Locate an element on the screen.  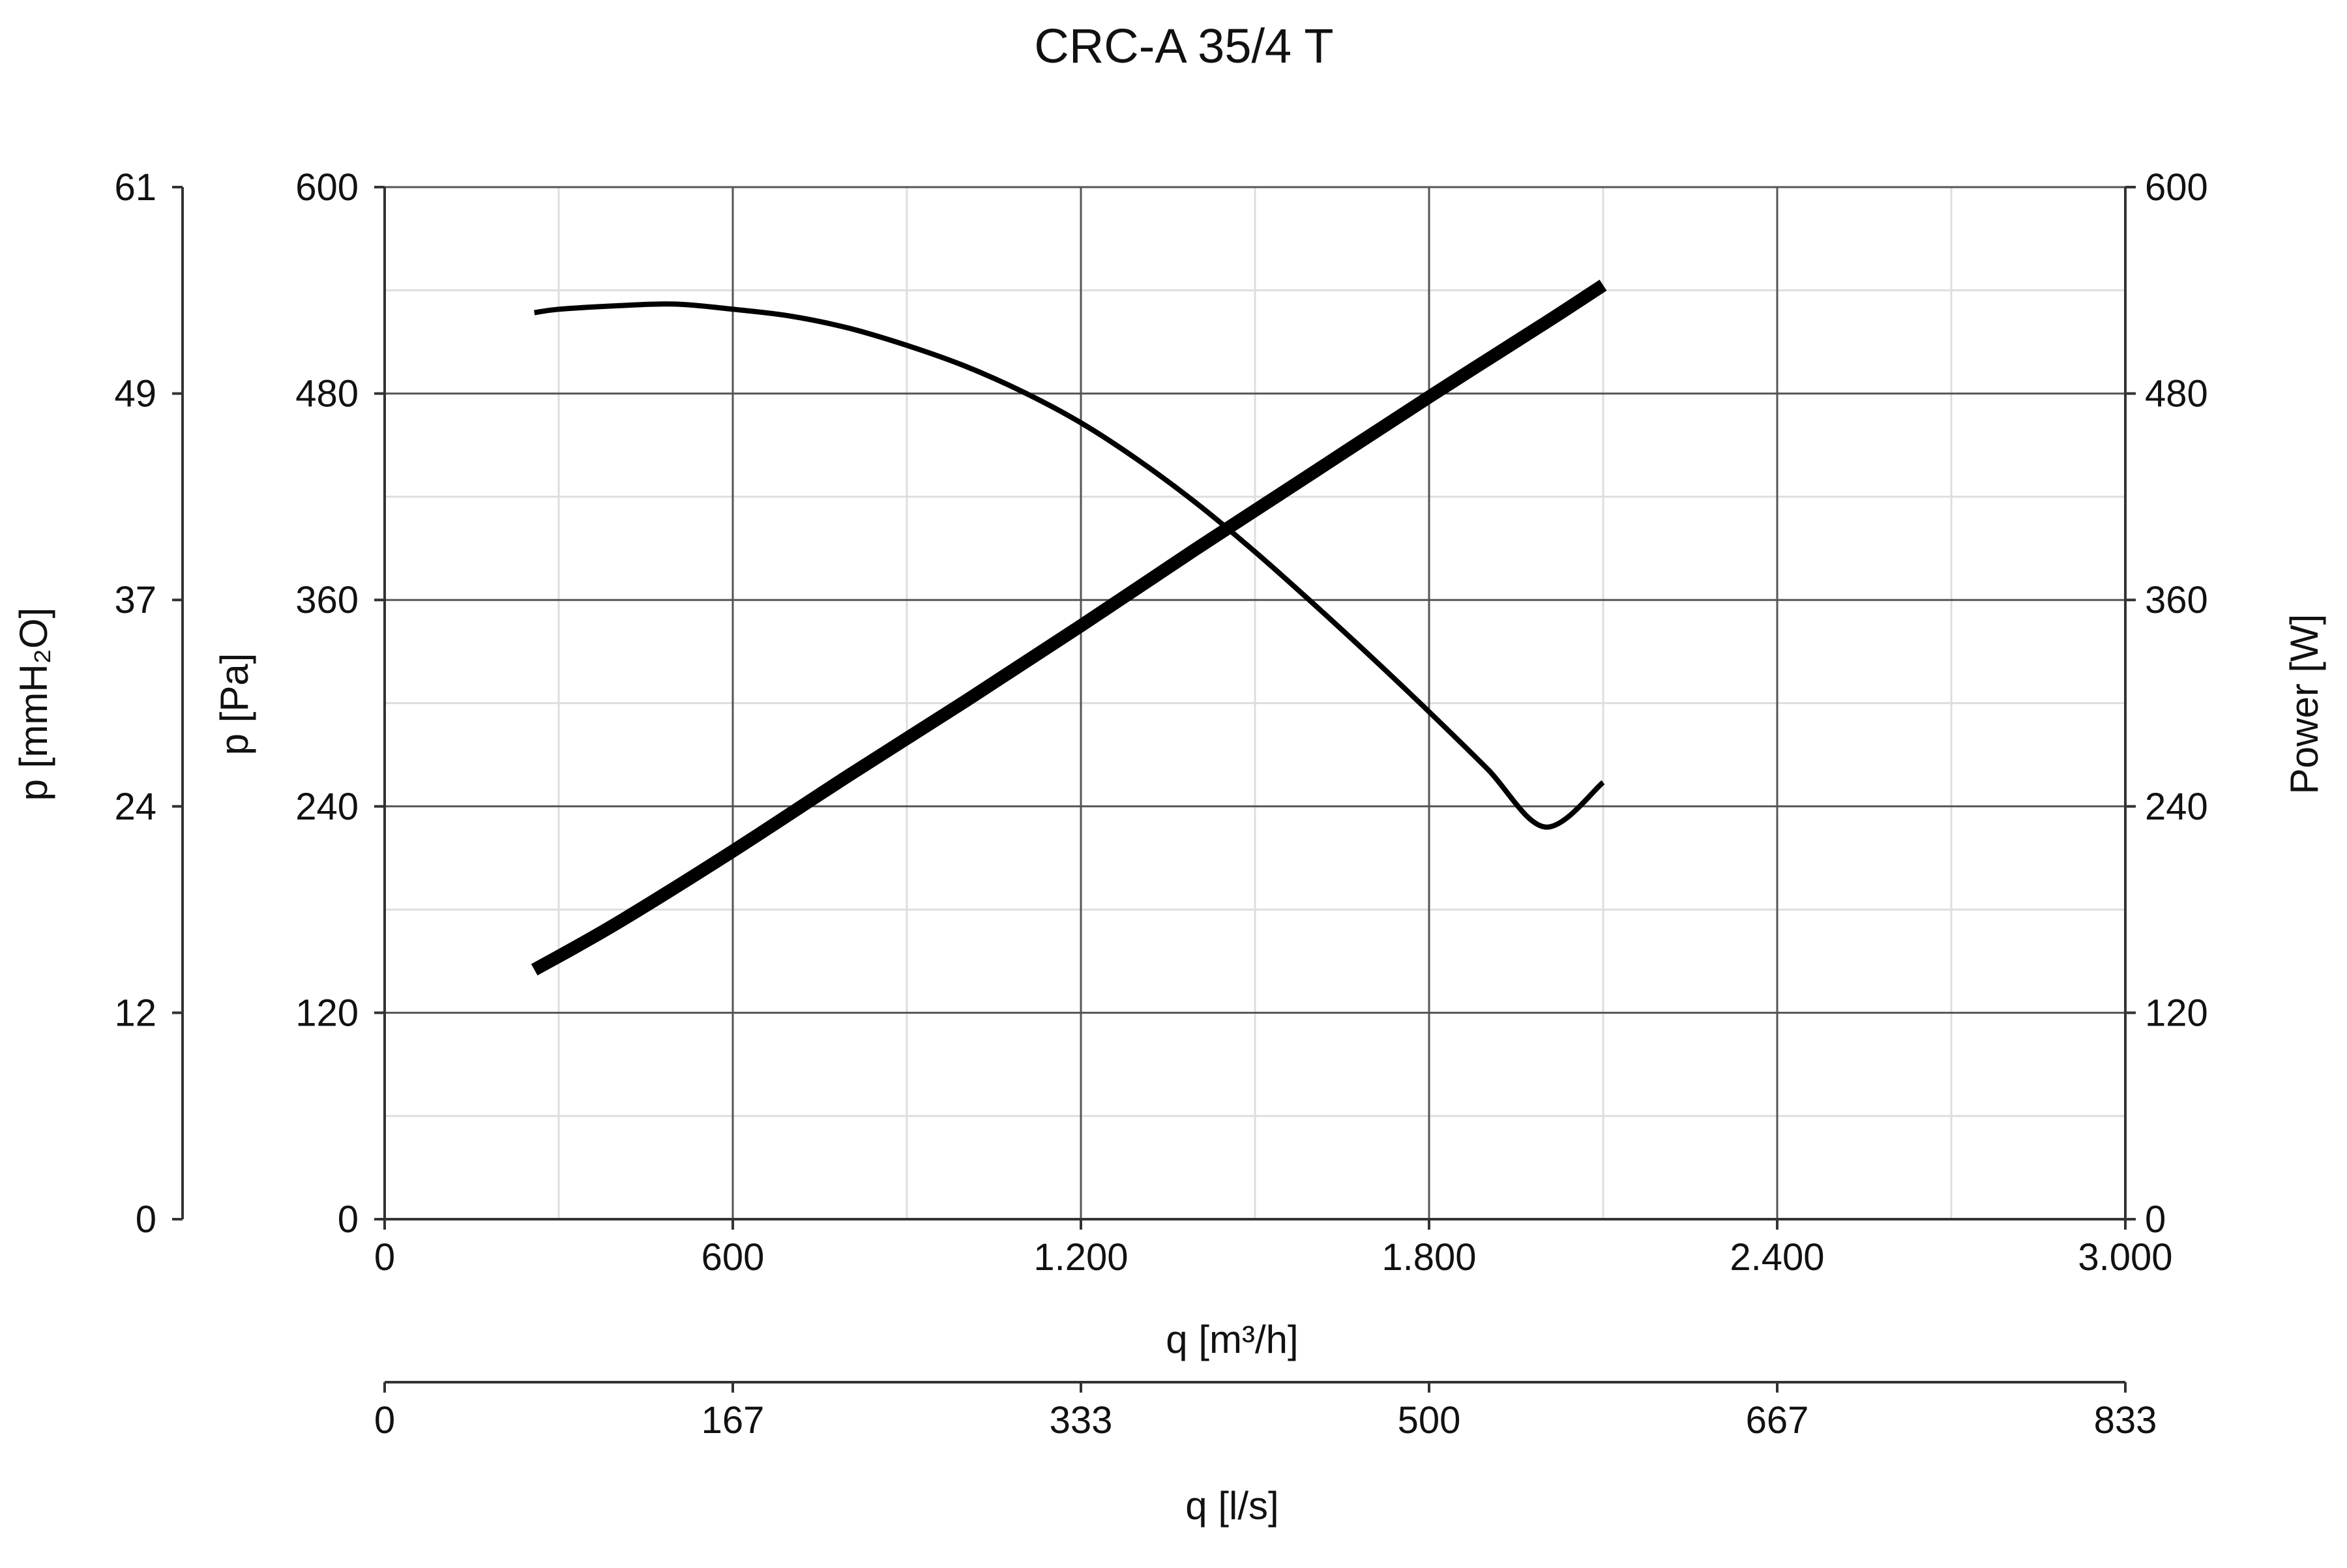
y-axis-tick-label: 240 is located at coordinates (327, 807).